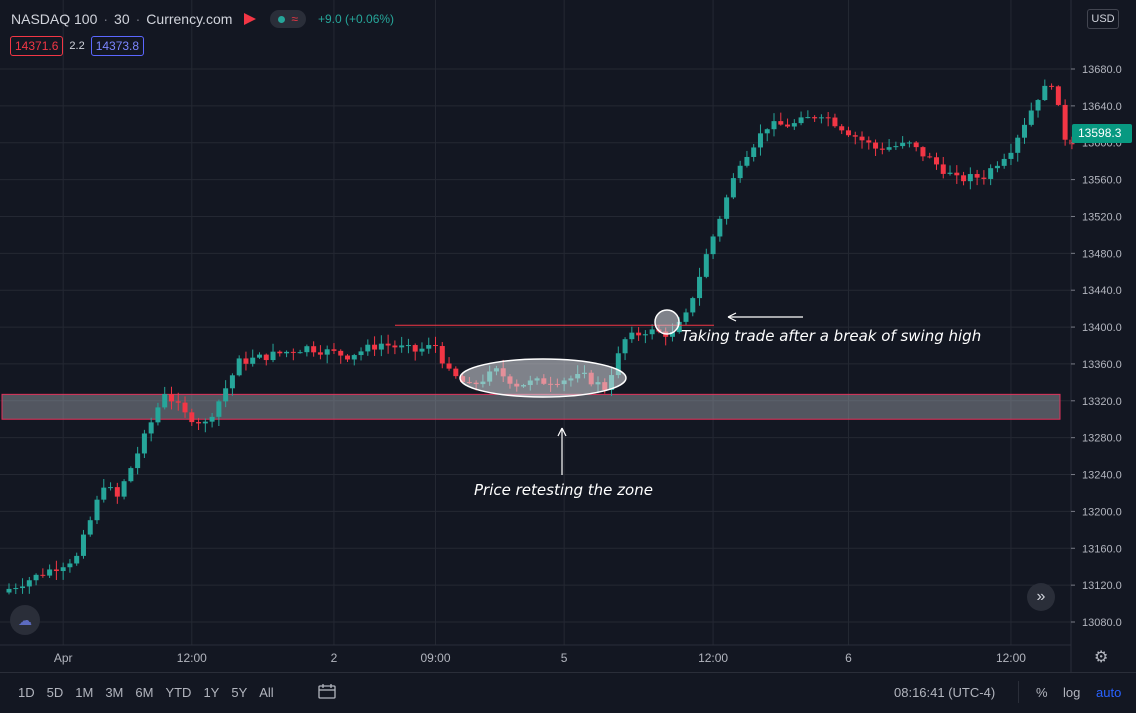 The image size is (1136, 713). I want to click on retest-arrowhead, so click(562, 432).